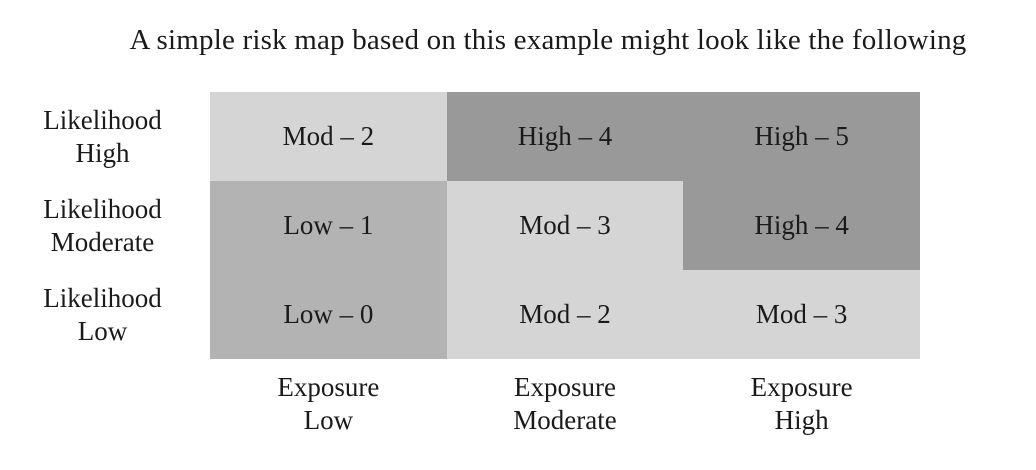 The width and height of the screenshot is (1036, 470). What do you see at coordinates (565, 420) in the screenshot?
I see `col-label-line: Moderate` at bounding box center [565, 420].